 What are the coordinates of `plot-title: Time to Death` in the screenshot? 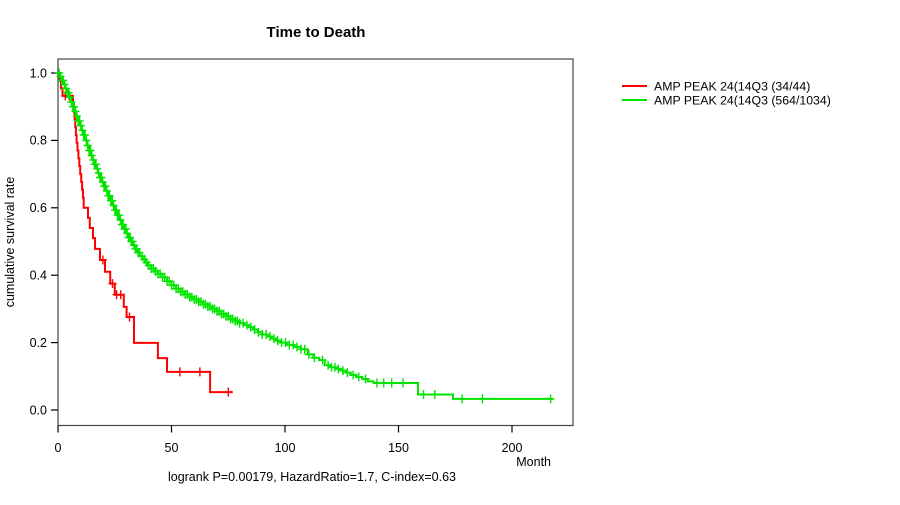 It's located at (316, 32).